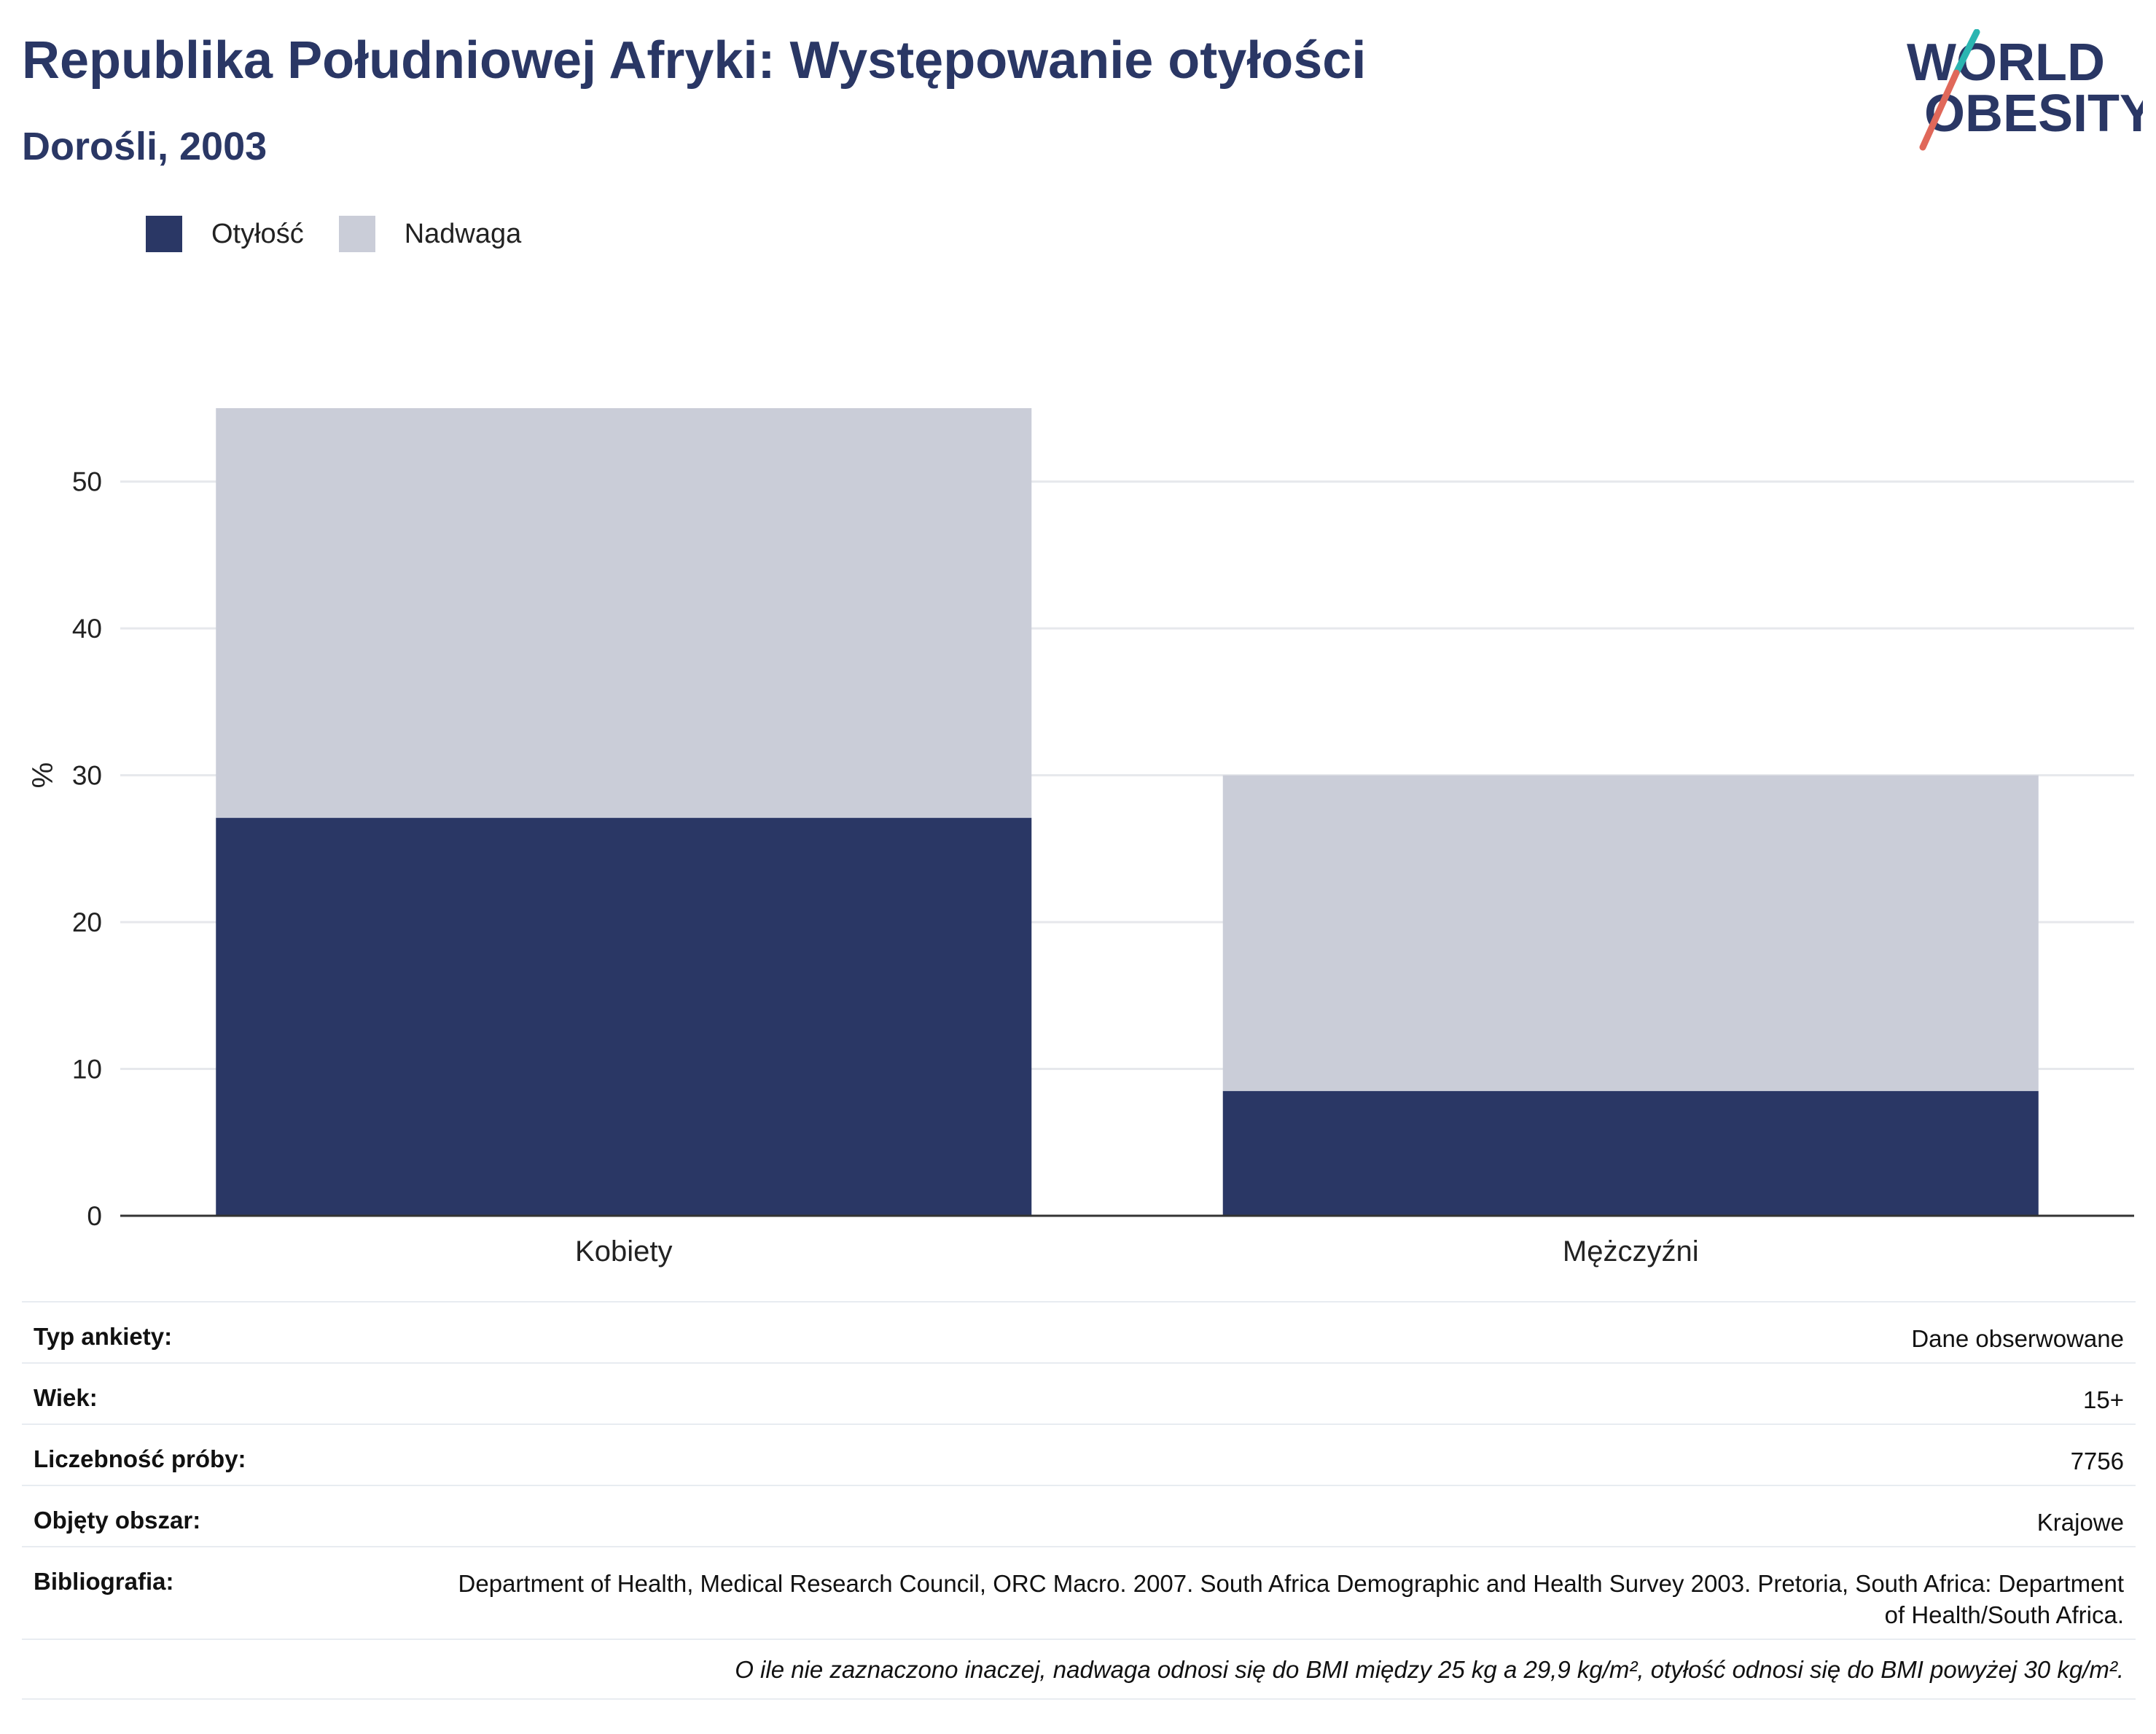 The image size is (2156, 1734). I want to click on meta-row-age: Wiek: 15+, so click(1079, 1393).